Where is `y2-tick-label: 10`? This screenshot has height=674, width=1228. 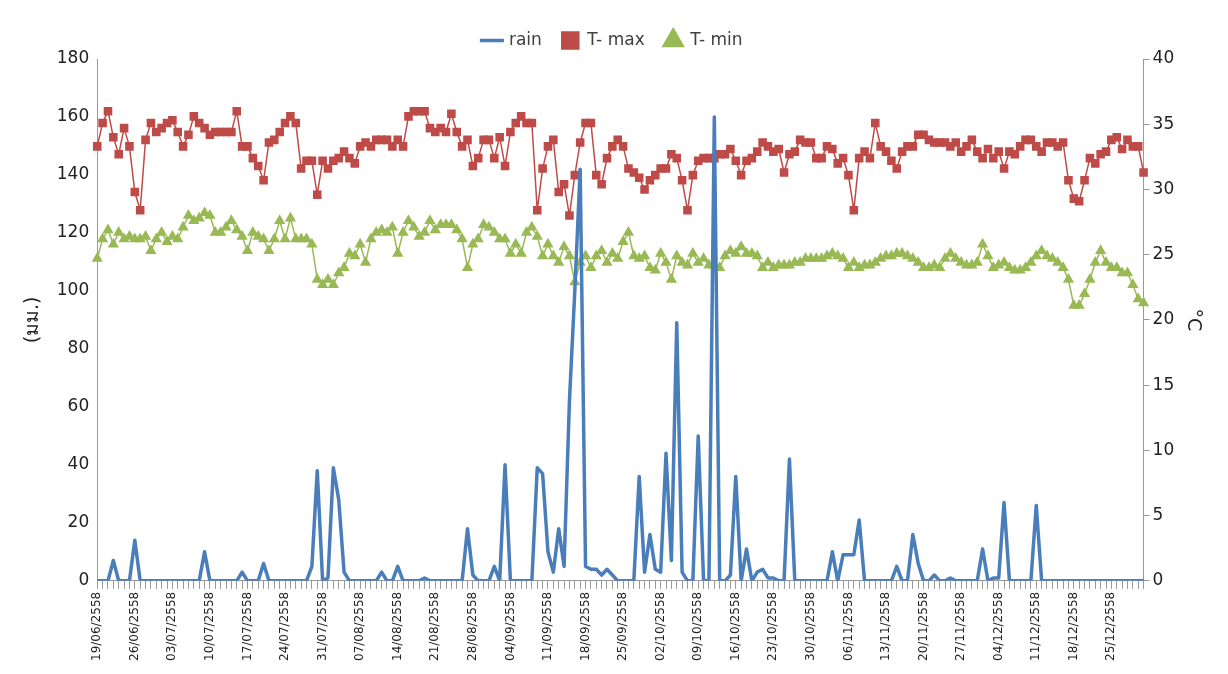 y2-tick-label: 10 is located at coordinates (1163, 448).